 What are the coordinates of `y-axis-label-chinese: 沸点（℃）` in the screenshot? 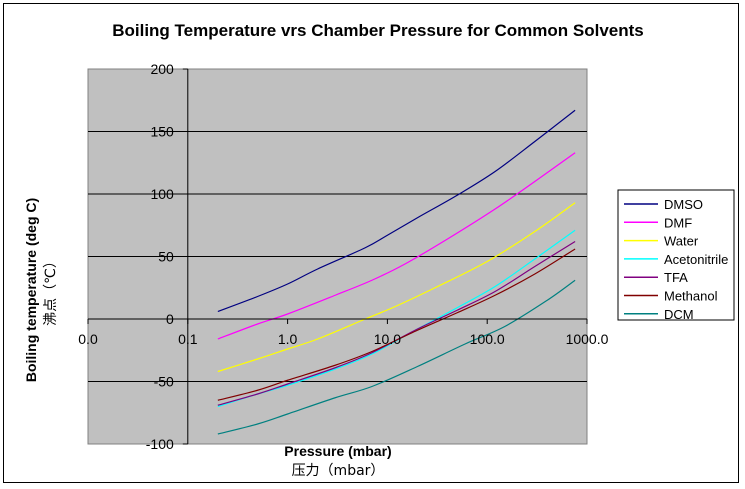 It's located at (51, 290).